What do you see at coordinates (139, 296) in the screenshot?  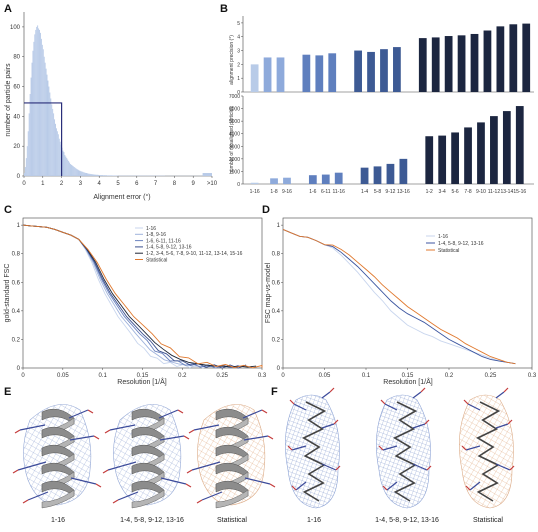 I see `chart-c-series-line` at bounding box center [139, 296].